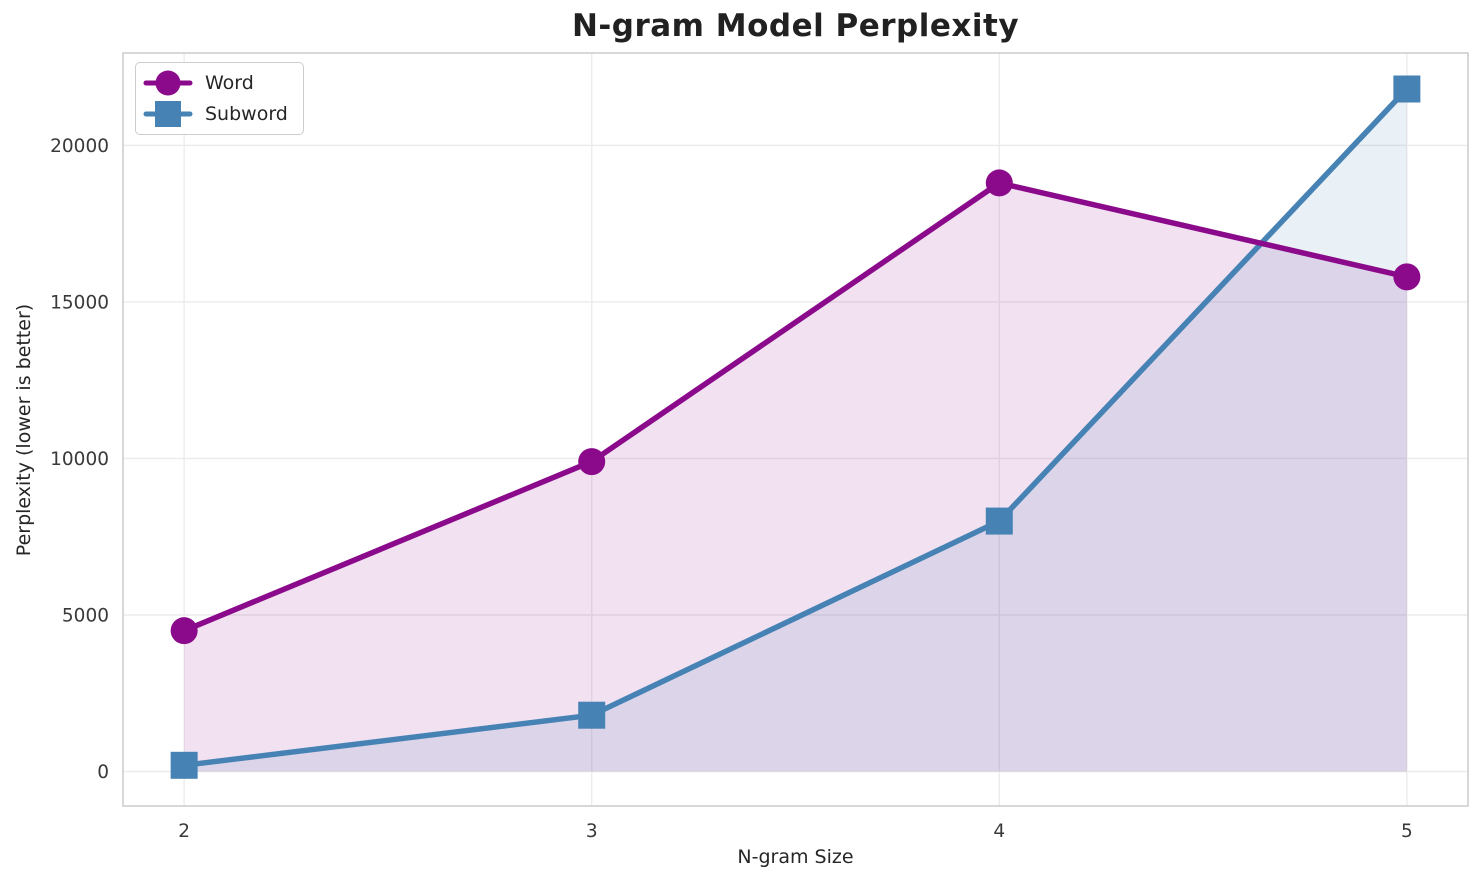  What do you see at coordinates (795, 857) in the screenshot?
I see `x-axis-label: N-gram Size` at bounding box center [795, 857].